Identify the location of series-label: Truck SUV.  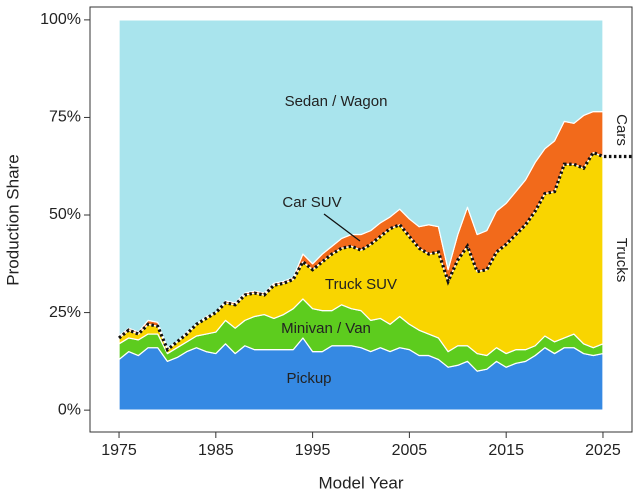
(361, 284).